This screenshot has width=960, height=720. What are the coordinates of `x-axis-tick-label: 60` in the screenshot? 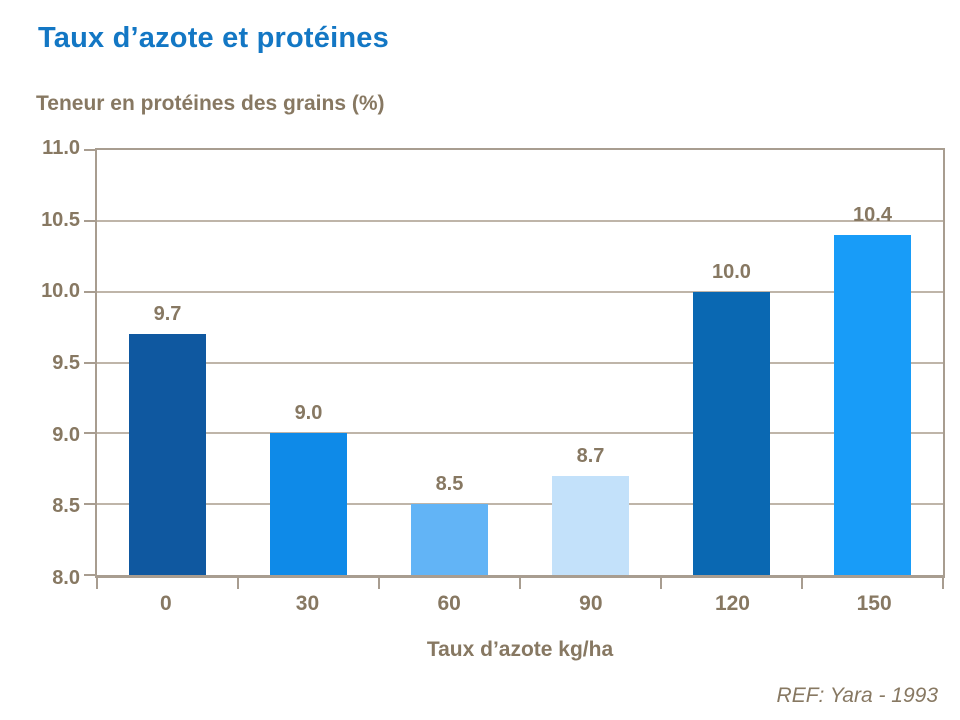 It's located at (449, 603).